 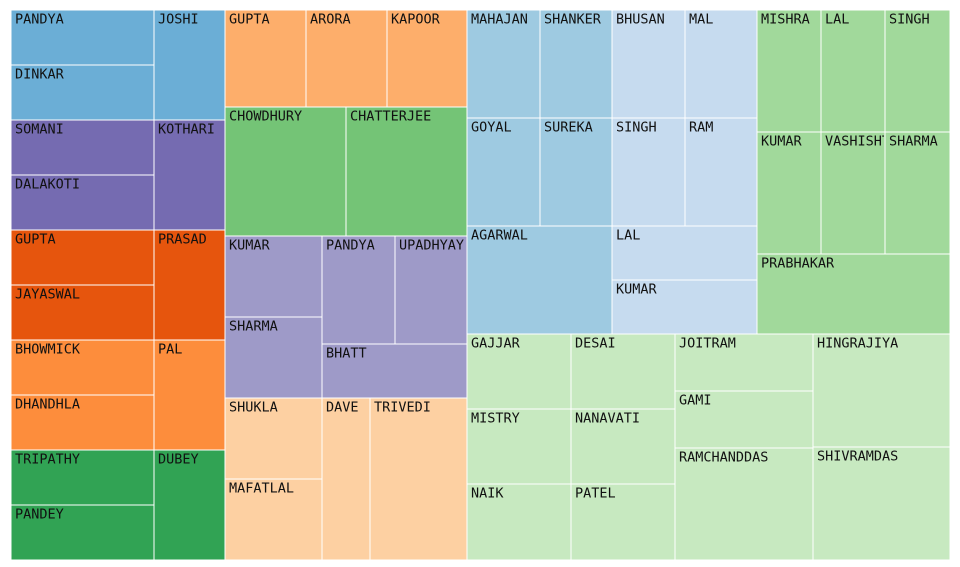 What do you see at coordinates (82, 92) in the screenshot?
I see `treemap-cell-dinkar: DINKAR` at bounding box center [82, 92].